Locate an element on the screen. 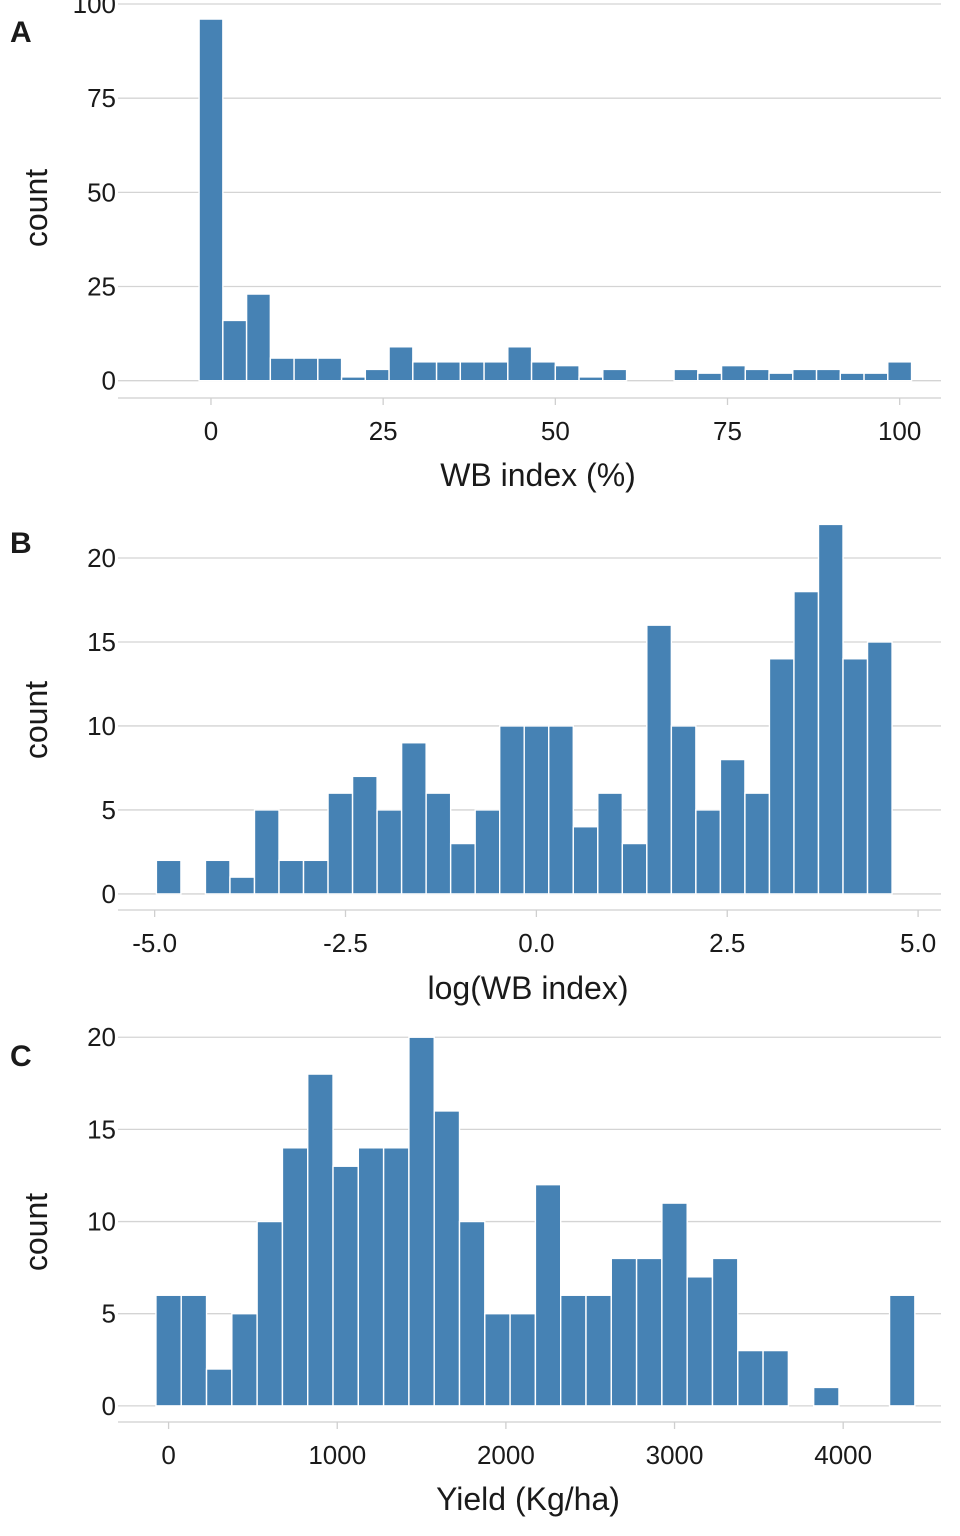 The image size is (960, 1536). panel-c-x-tick-label: 3000 is located at coordinates (675, 1455).